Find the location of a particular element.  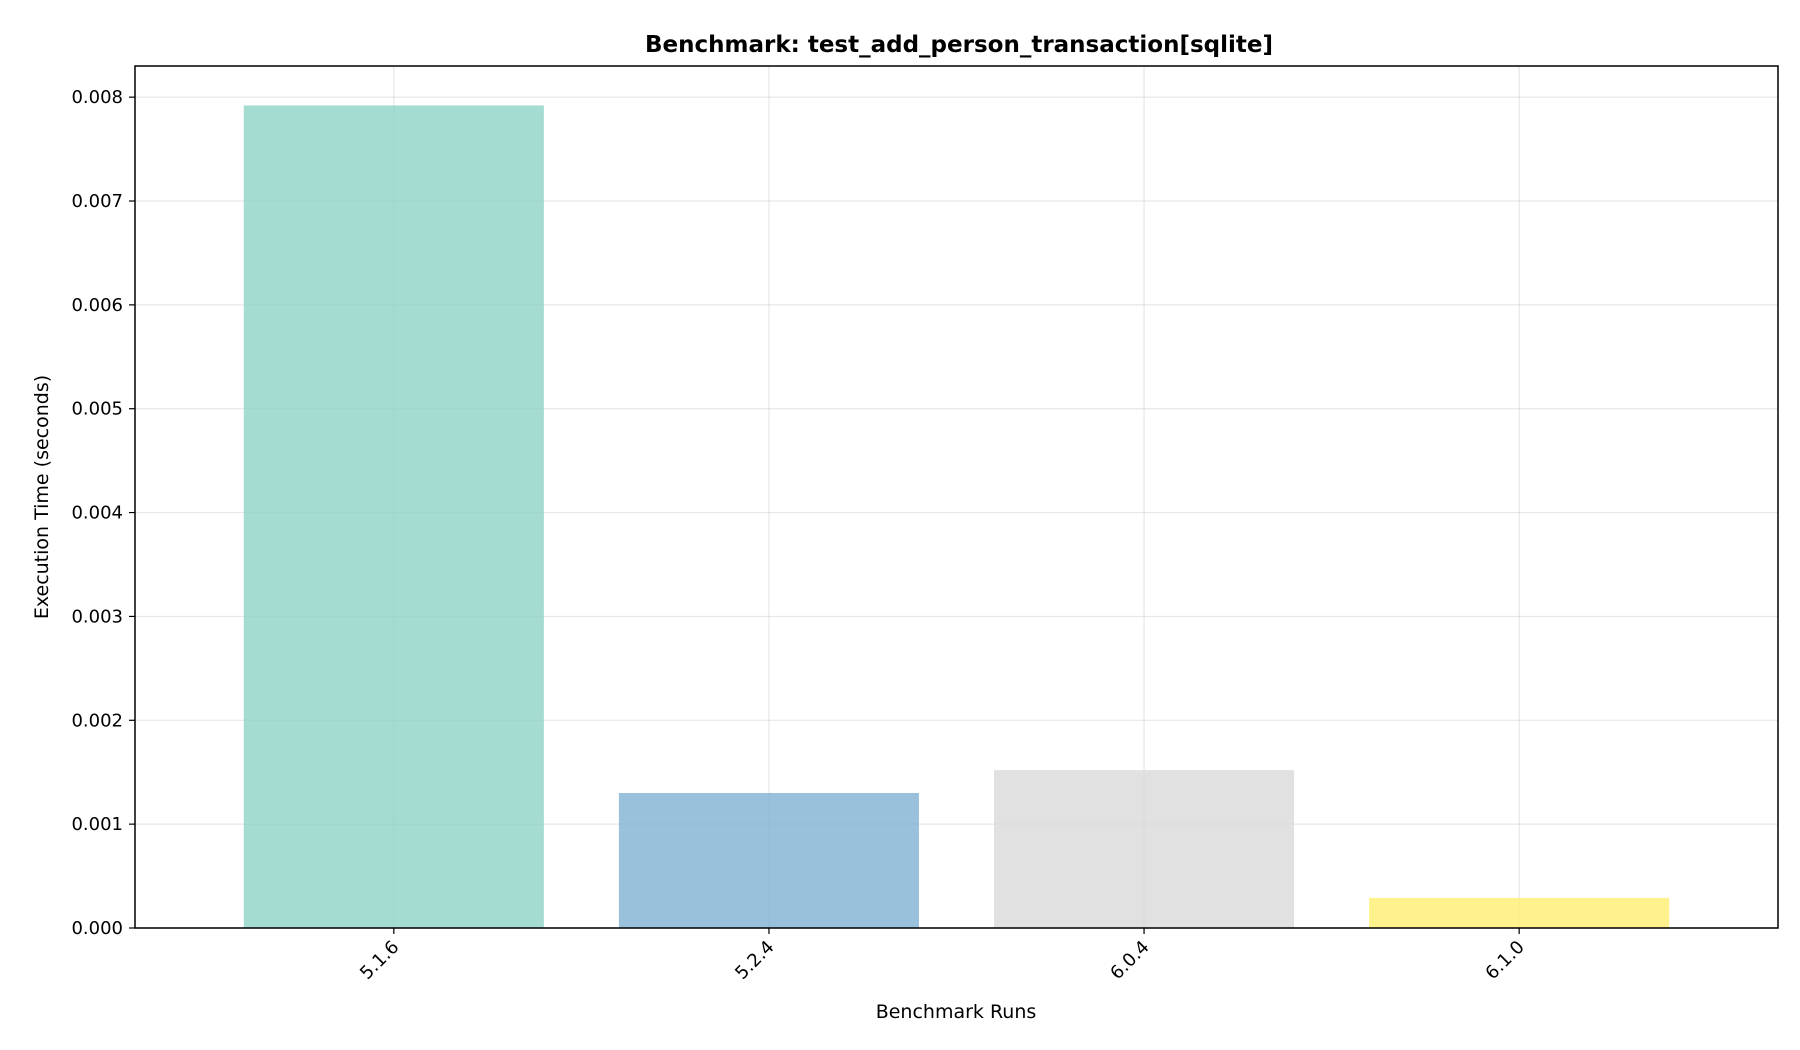

bar-6.1.0 is located at coordinates (1519, 912).